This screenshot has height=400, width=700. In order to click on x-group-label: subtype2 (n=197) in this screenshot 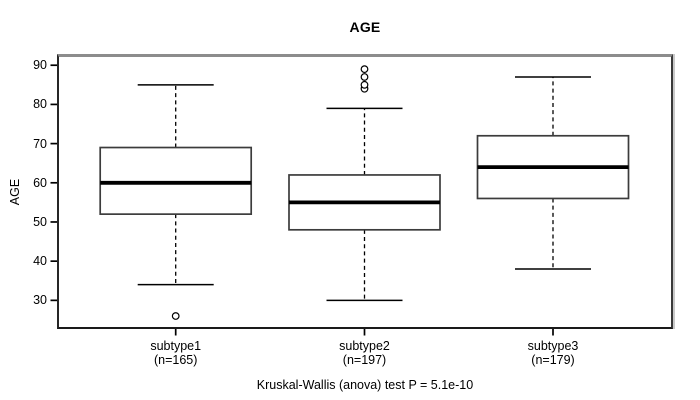, I will do `click(365, 353)`.